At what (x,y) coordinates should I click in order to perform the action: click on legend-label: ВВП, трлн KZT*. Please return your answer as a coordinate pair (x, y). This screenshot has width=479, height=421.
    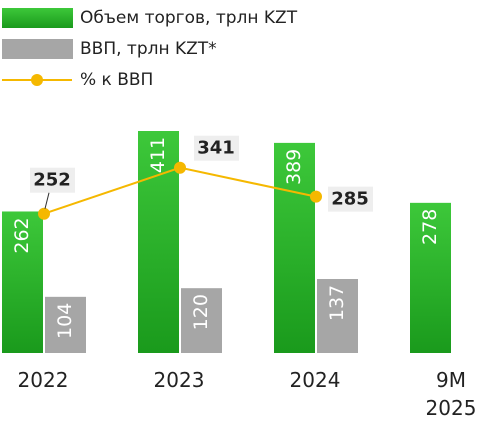
    Looking at the image, I should click on (148, 49).